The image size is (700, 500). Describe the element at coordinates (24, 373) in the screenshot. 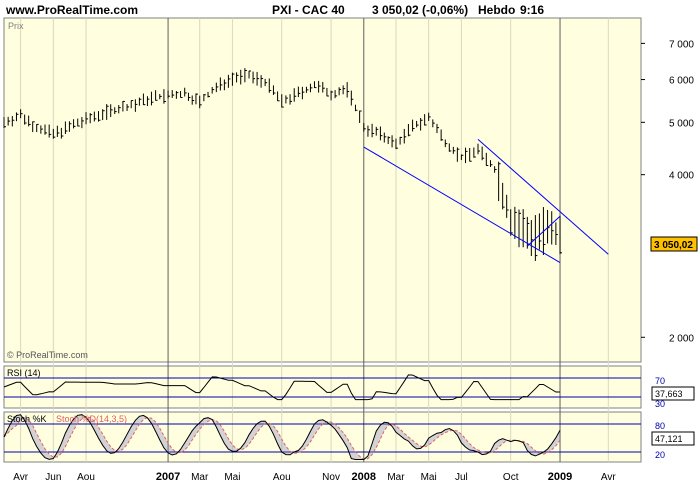

I see `rsi-label: RSI (14)` at that location.